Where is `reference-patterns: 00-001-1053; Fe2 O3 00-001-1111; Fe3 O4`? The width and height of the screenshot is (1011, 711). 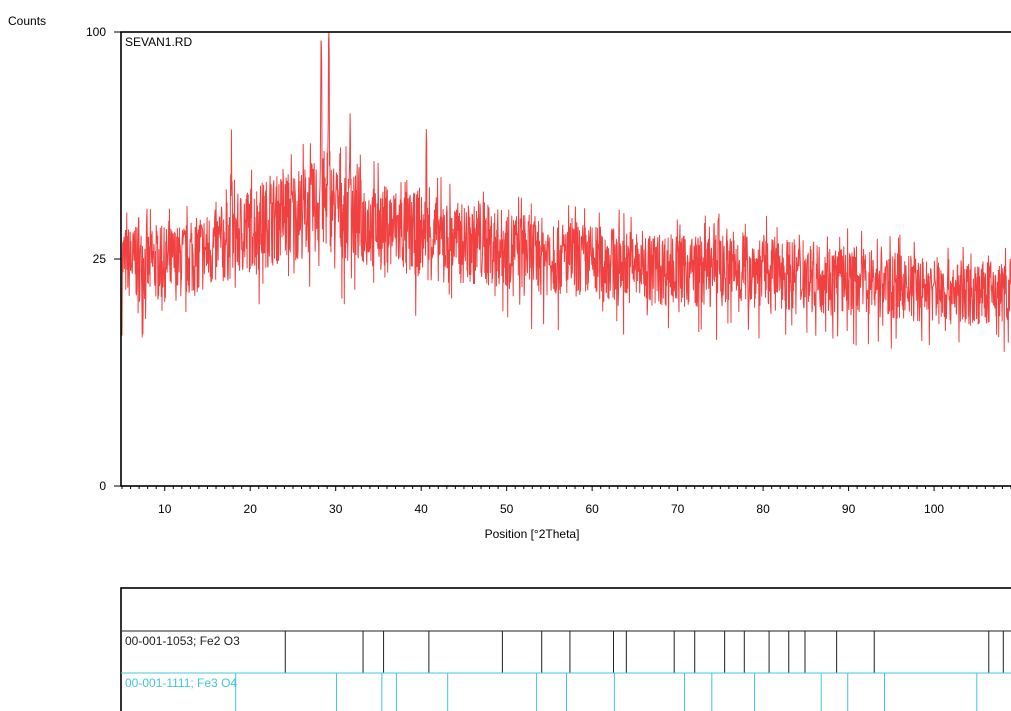
reference-patterns: 00-001-1053; Fe2 O3 00-001-1111; Fe3 O4 is located at coordinates (566, 670).